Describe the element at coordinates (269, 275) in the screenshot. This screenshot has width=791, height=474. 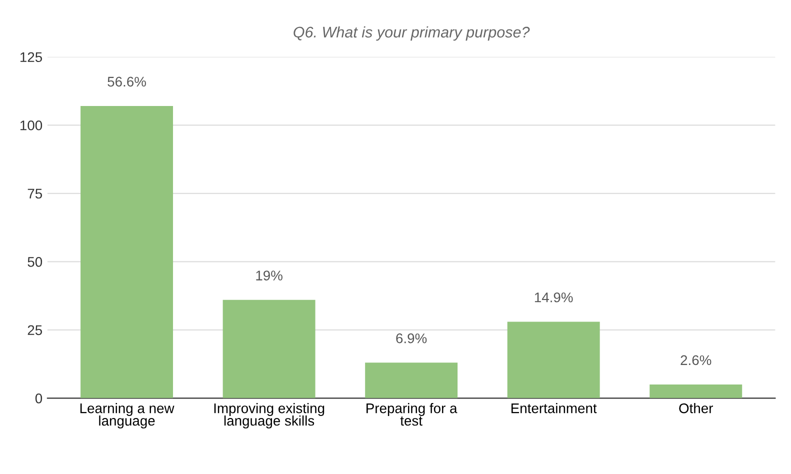
I see `annotation: 19%` at that location.